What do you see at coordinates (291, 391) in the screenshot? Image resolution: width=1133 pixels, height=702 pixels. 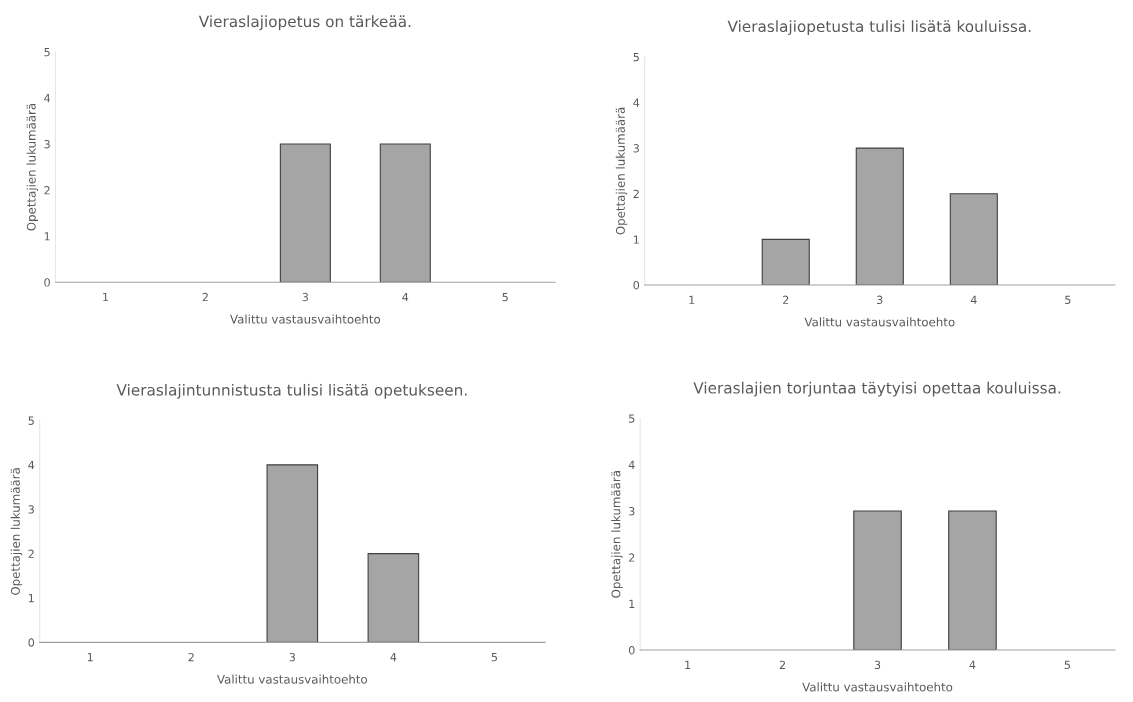 I see `chart-title: Vieraslajintunnistusta tulisi lisätä opetukseen.` at bounding box center [291, 391].